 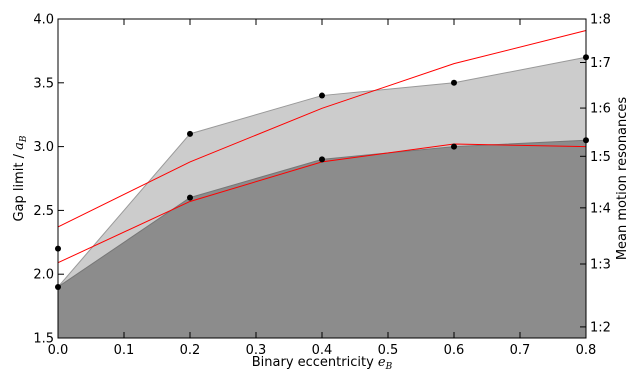 What do you see at coordinates (58, 350) in the screenshot?
I see `x-tick-label: 0.0` at bounding box center [58, 350].